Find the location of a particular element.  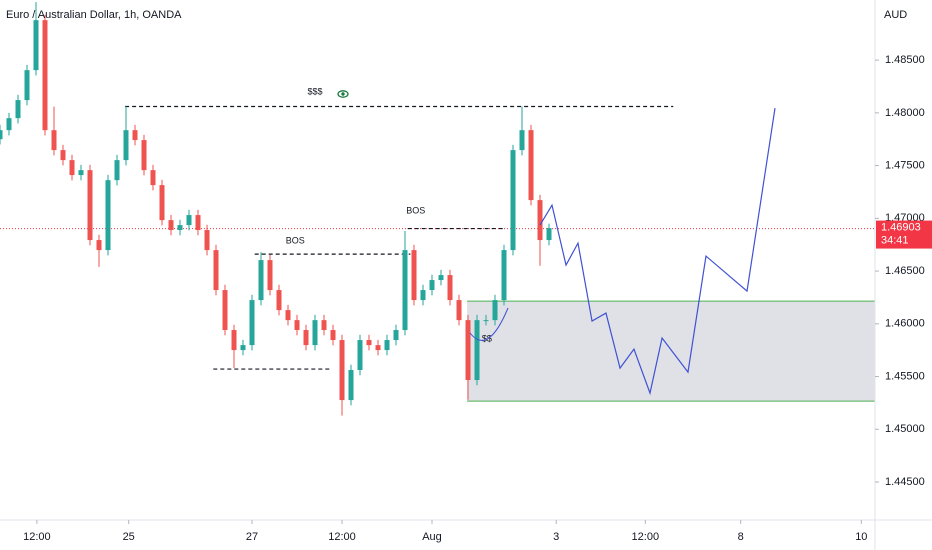

annotation-label: $$$ is located at coordinates (314, 91).